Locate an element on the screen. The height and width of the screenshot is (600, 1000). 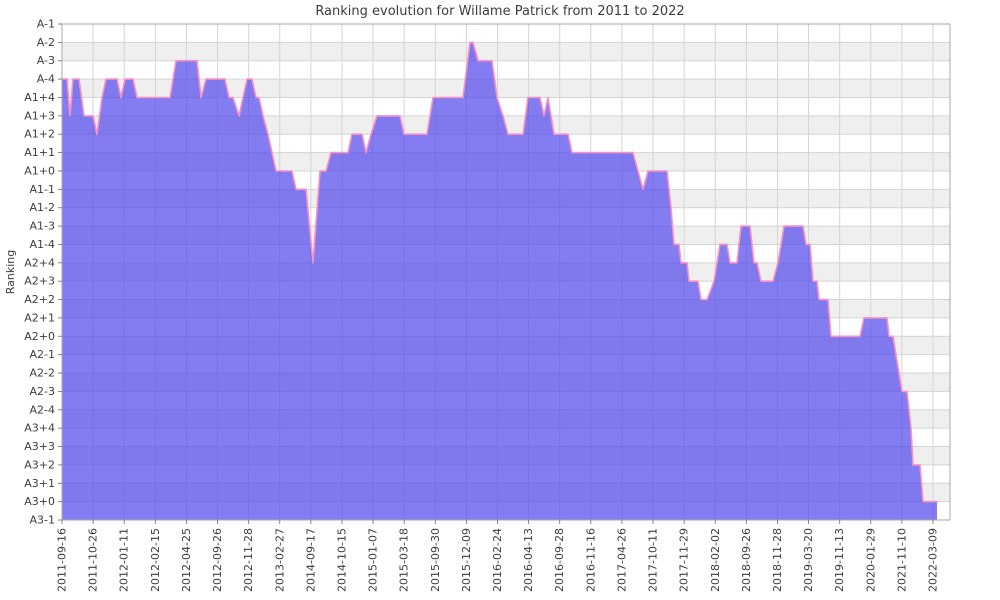
y-tick-label: A1-3 is located at coordinates (43, 226).